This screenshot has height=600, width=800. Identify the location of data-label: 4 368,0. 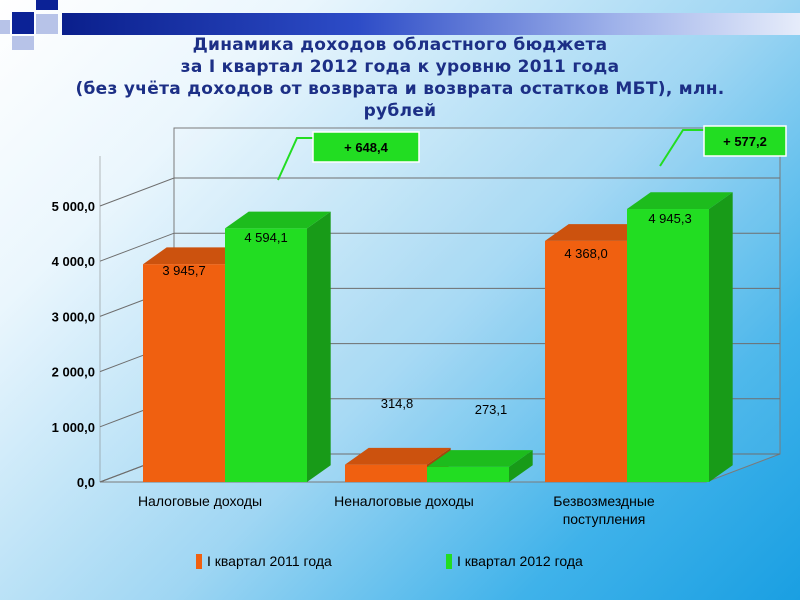
(585, 253).